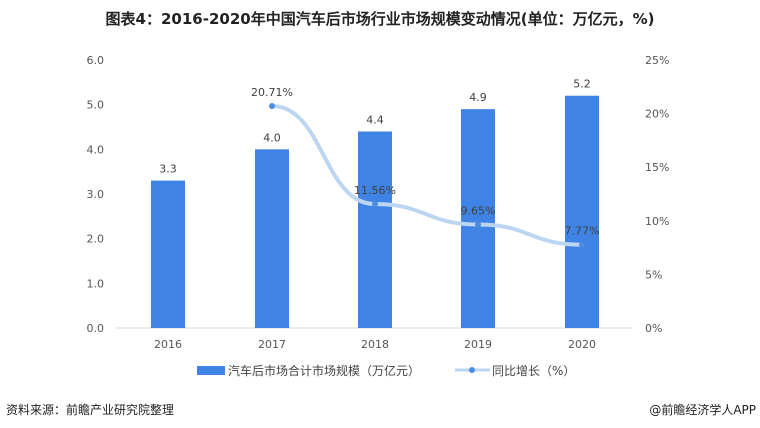 Image resolution: width=760 pixels, height=428 pixels. What do you see at coordinates (582, 211) in the screenshot?
I see `bar-2020` at bounding box center [582, 211].